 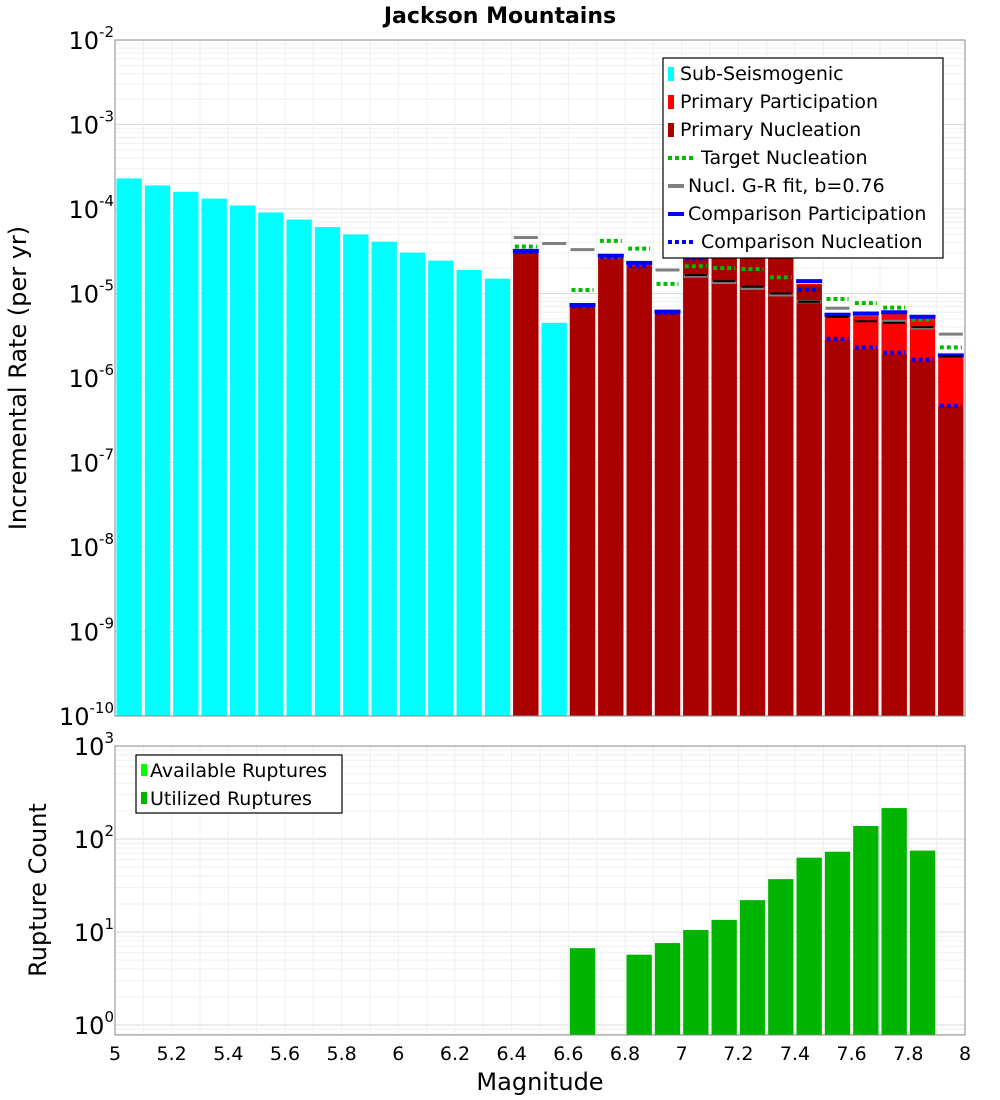 I want to click on legend-label-utilized-ruptures: Utilized Ruptures, so click(x=231, y=799).